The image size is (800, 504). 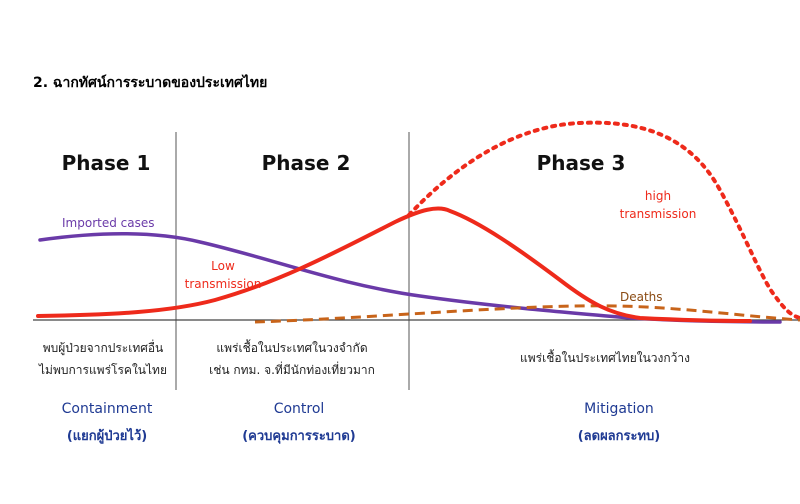 What do you see at coordinates (581, 163) in the screenshot?
I see `phase-3-title: Phase 3` at bounding box center [581, 163].